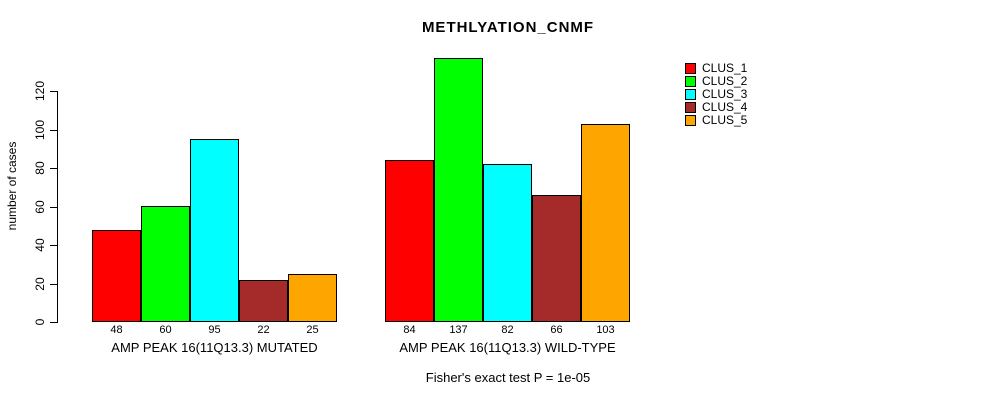 The width and height of the screenshot is (990, 400). I want to click on legend-item: CLUS_5, so click(716, 120).